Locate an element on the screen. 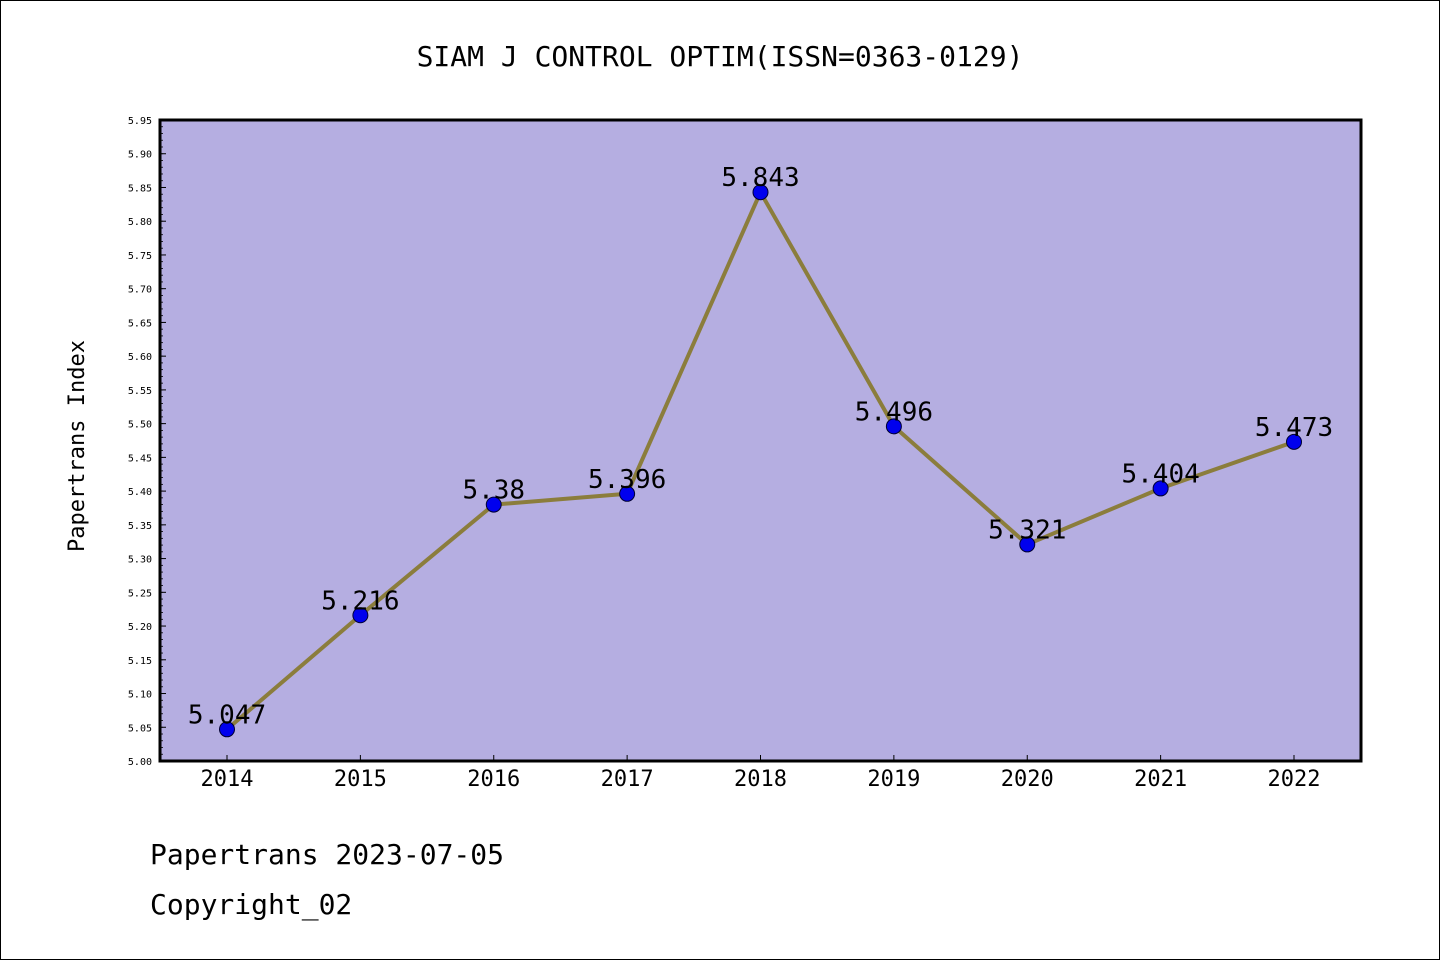 This screenshot has width=1440, height=960. y-tick-label: 5.65 is located at coordinates (140, 323).